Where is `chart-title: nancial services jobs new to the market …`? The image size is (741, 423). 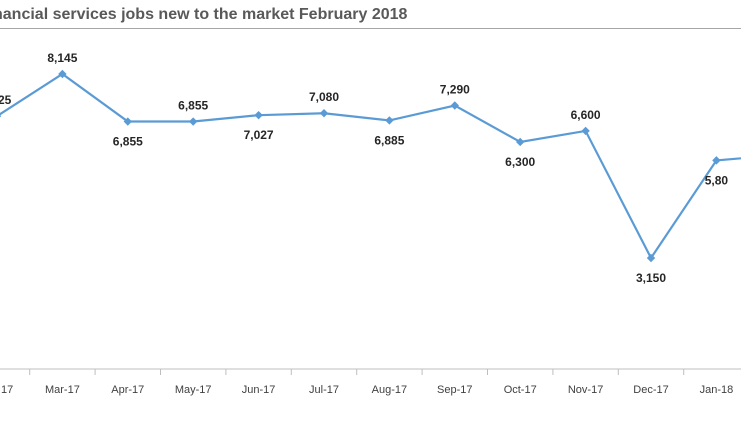 chart-title: nancial services jobs new to the market … is located at coordinates (204, 14).